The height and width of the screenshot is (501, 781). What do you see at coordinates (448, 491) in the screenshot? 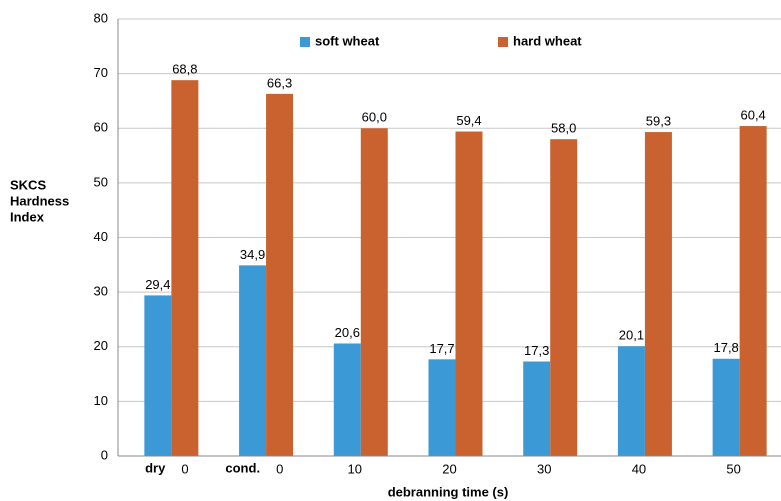
I see `x-axis-label: debranning time (s)` at bounding box center [448, 491].